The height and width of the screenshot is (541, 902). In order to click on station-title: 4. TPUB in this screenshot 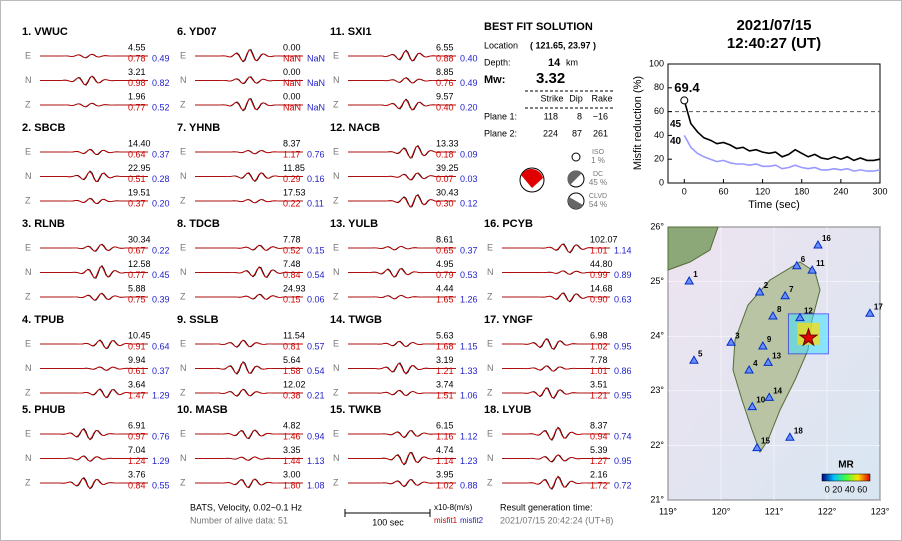, I will do `click(43, 320)`.